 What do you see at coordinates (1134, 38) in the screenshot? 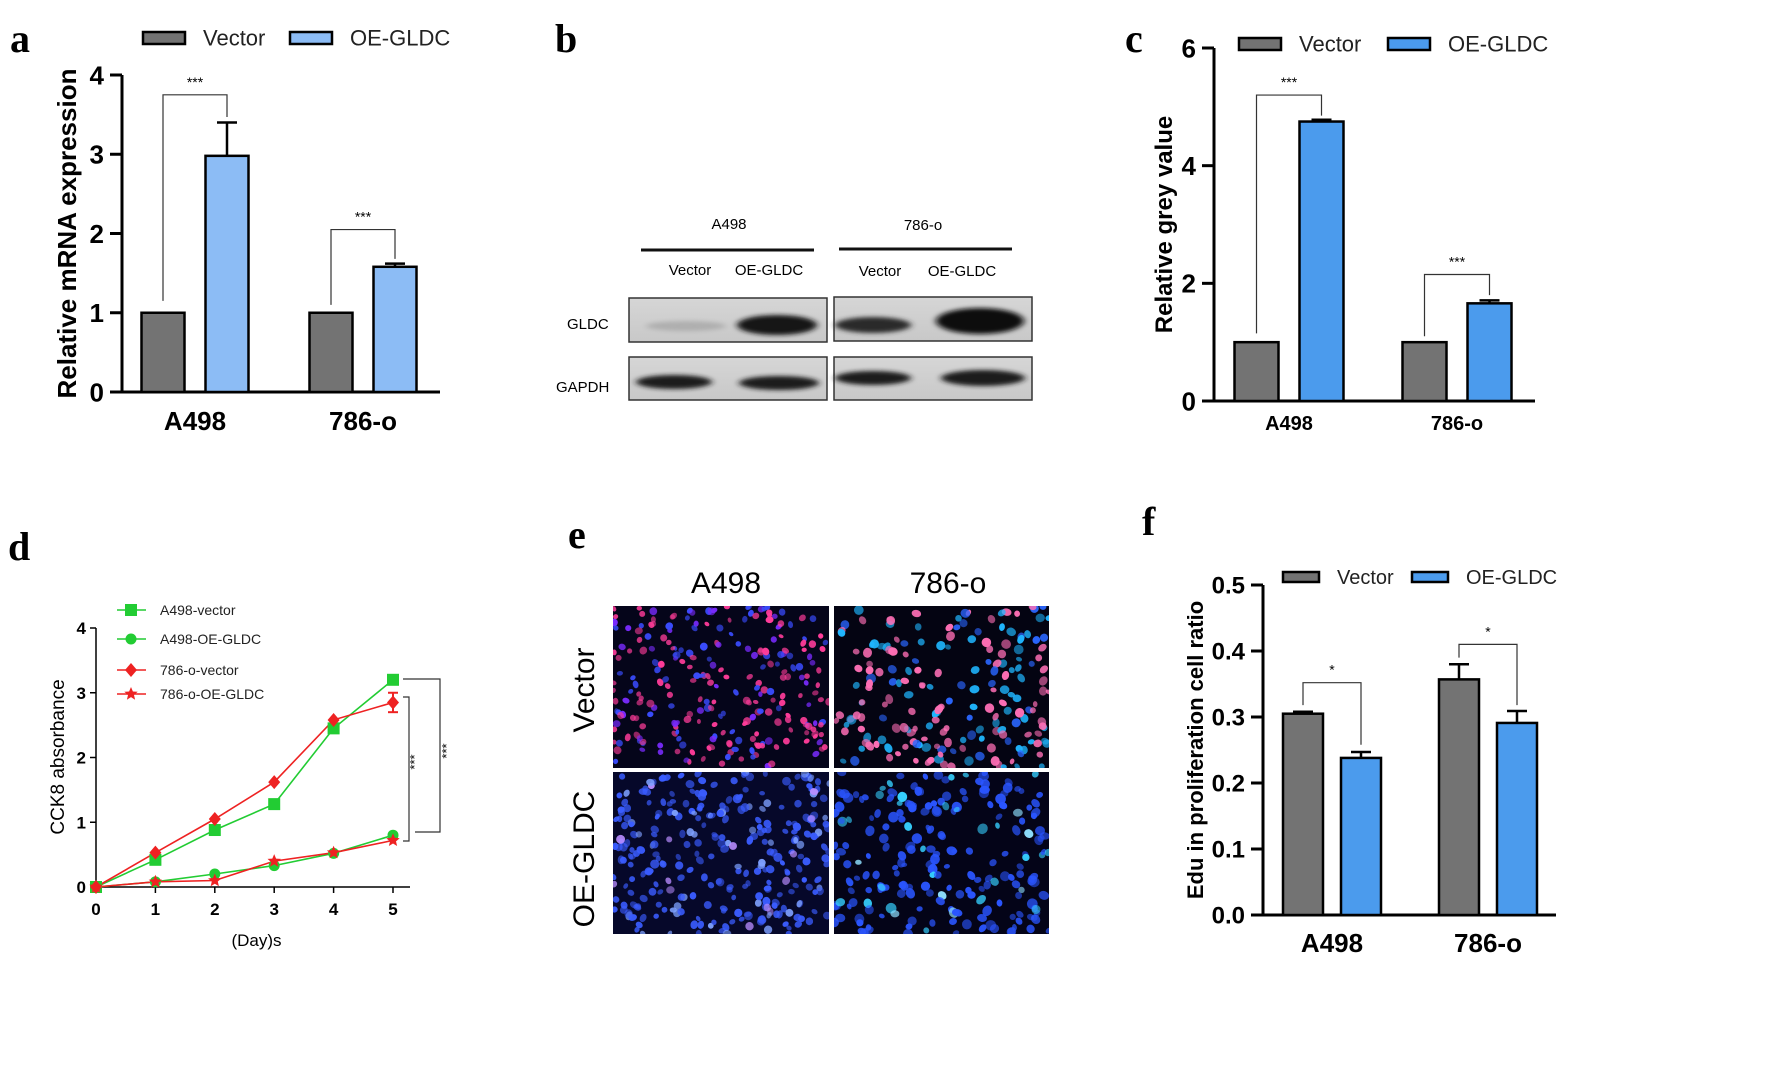
I see `panel-letter-c: c` at bounding box center [1134, 38].